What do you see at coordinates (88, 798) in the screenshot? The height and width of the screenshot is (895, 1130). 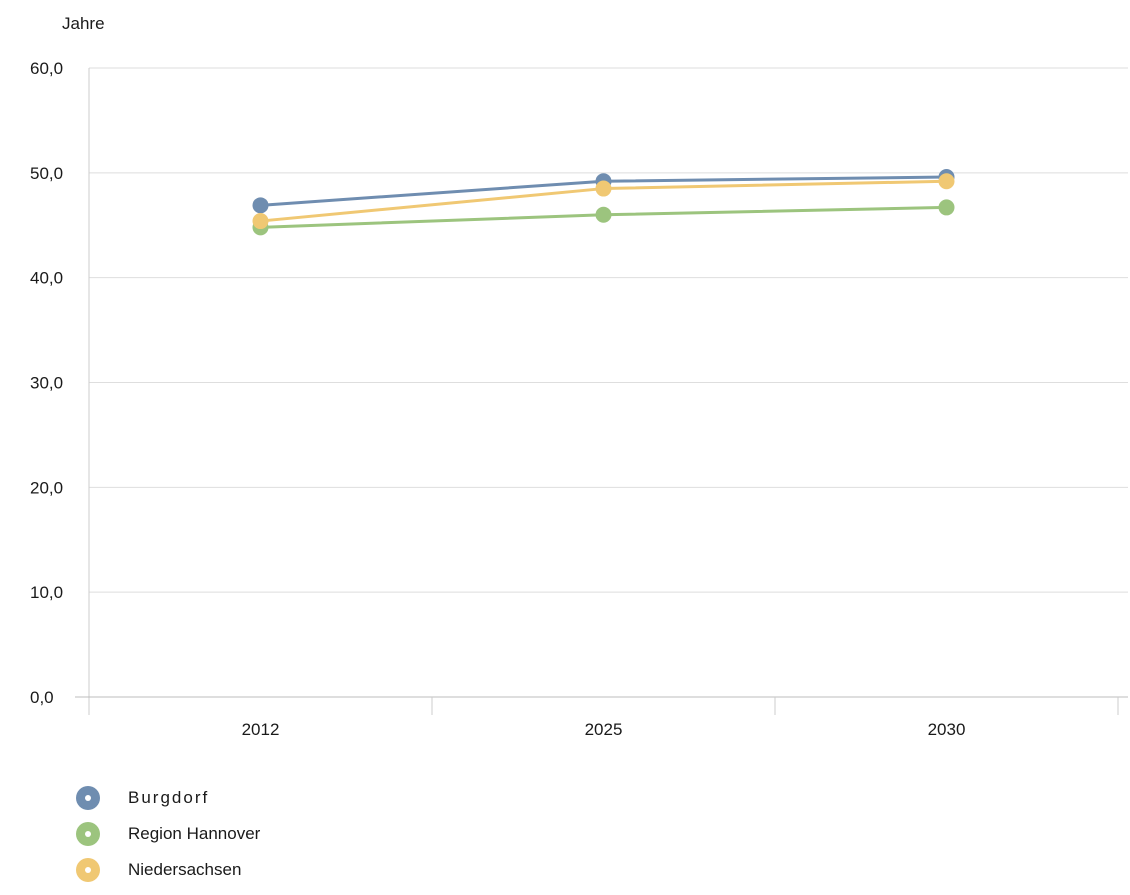 I see `legend-marker-burgdorf` at bounding box center [88, 798].